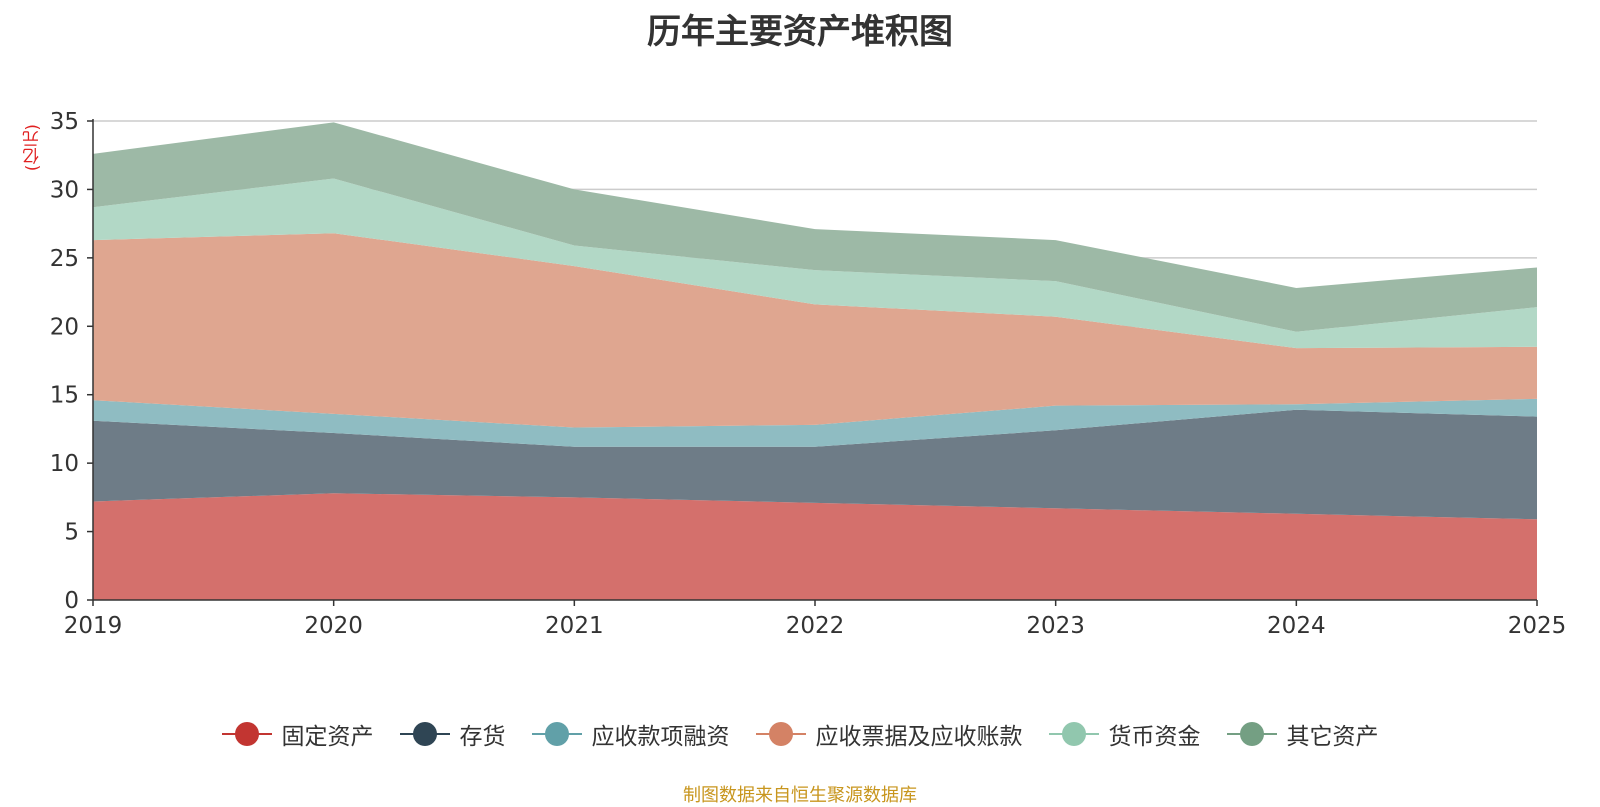 Image resolution: width=1600 pixels, height=807 pixels. Describe the element at coordinates (71, 533) in the screenshot. I see `y-tick-label: 5` at that location.